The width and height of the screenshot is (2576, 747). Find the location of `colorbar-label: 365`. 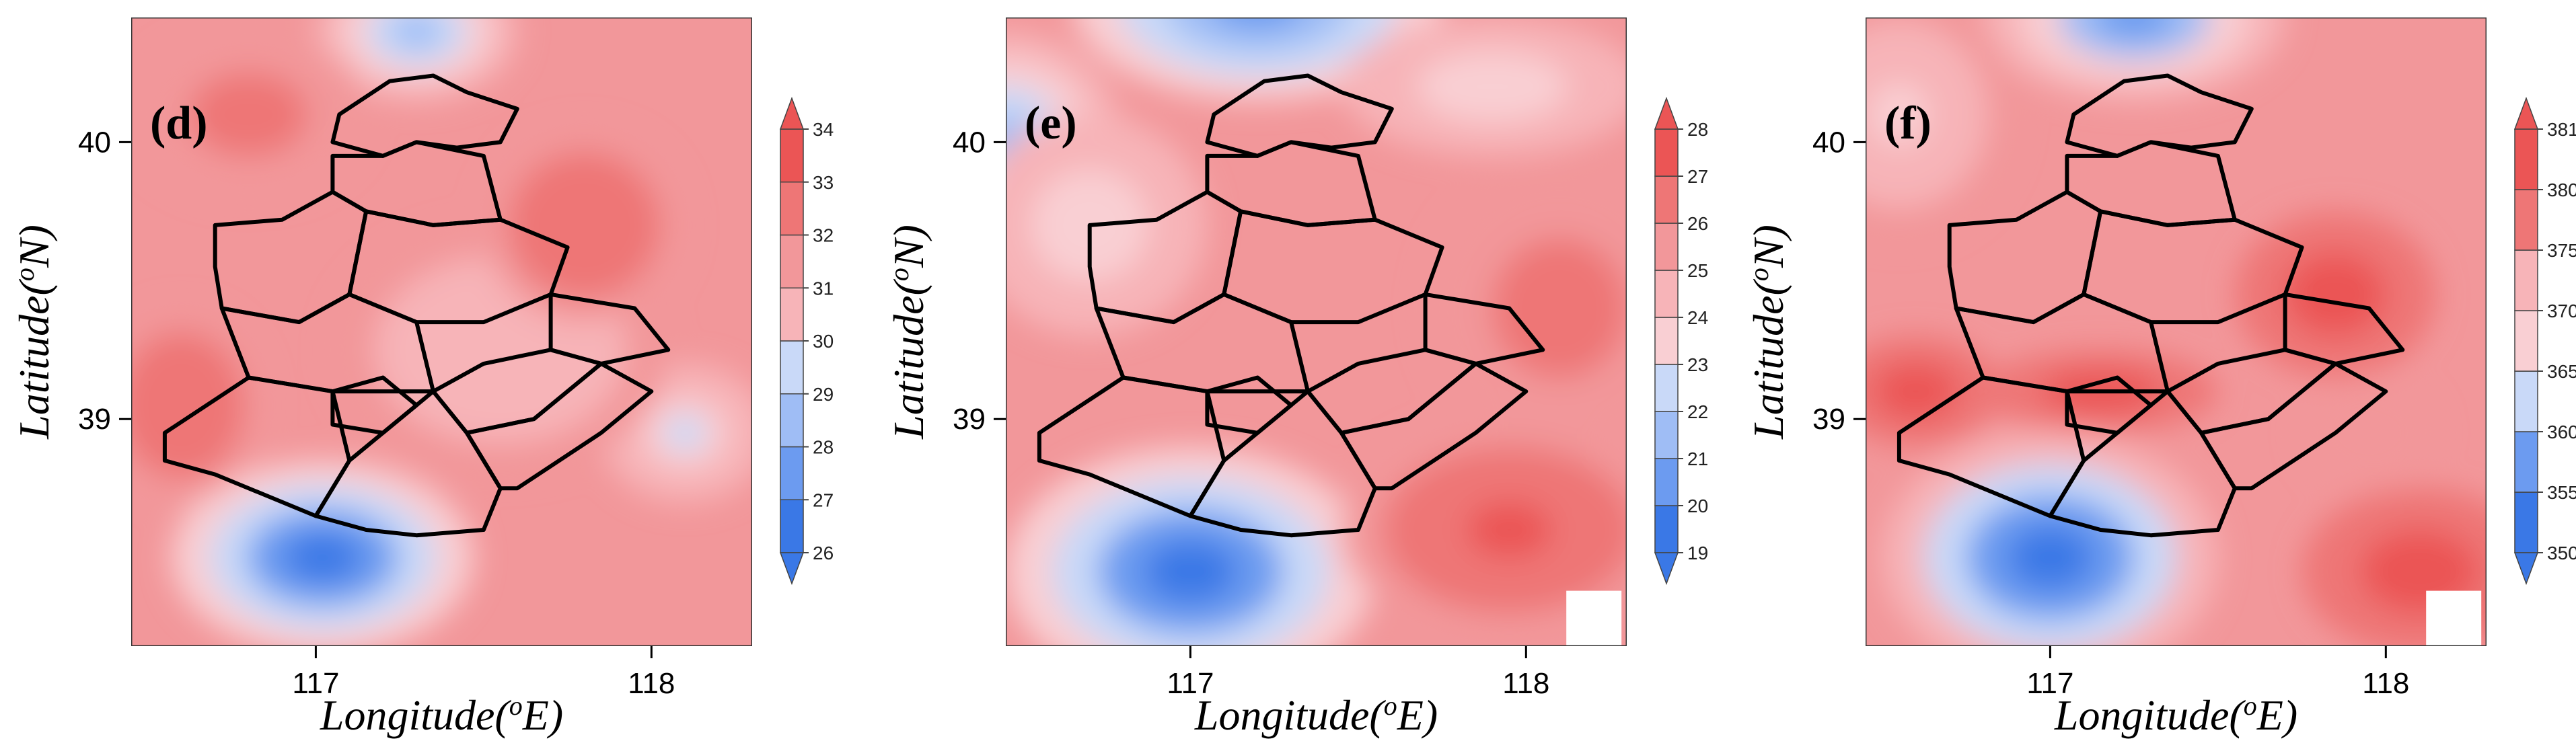

colorbar-label: 365 is located at coordinates (2561, 371).